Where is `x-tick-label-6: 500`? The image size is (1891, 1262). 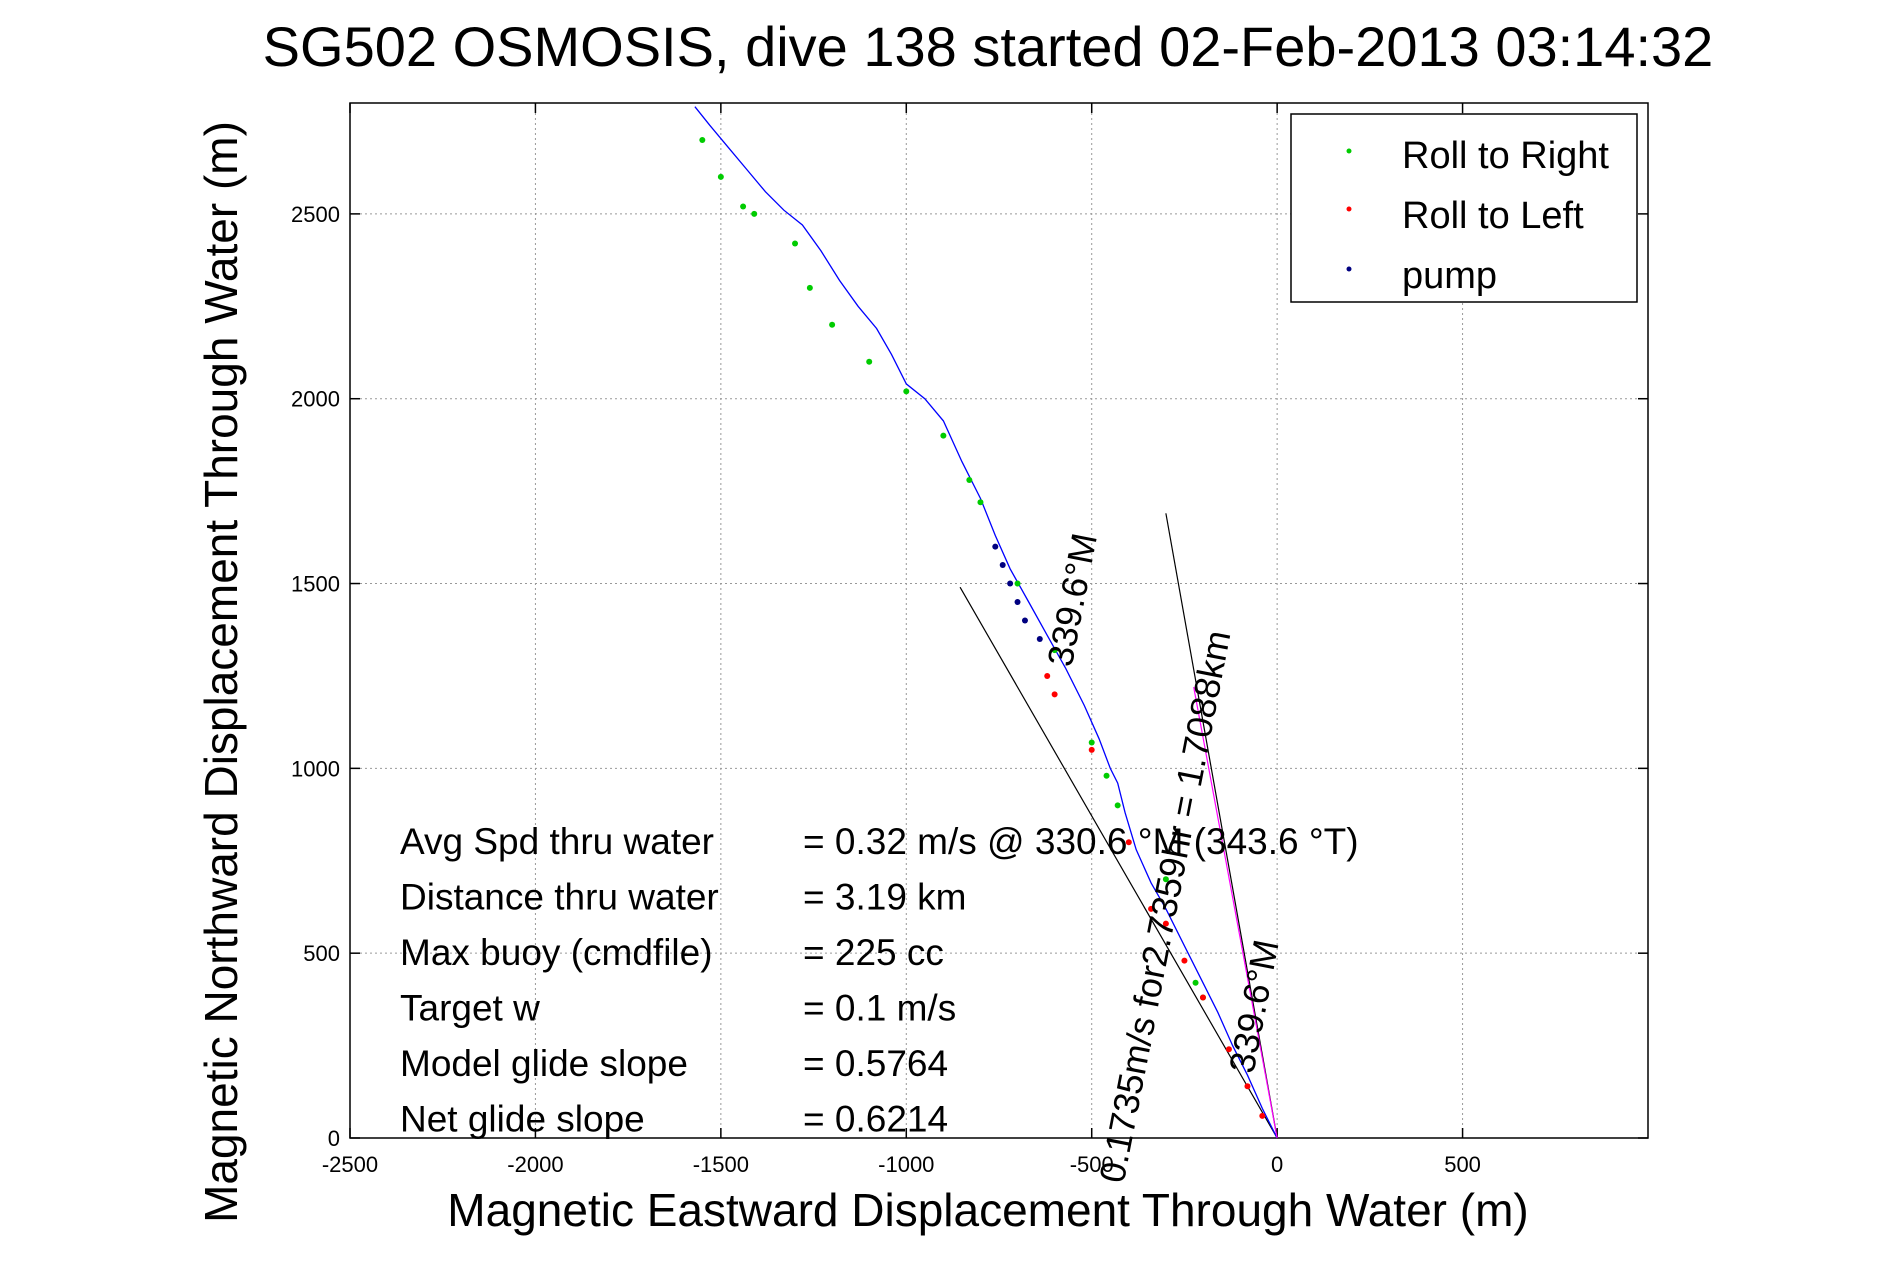 x-tick-label-6: 500 is located at coordinates (1462, 1164).